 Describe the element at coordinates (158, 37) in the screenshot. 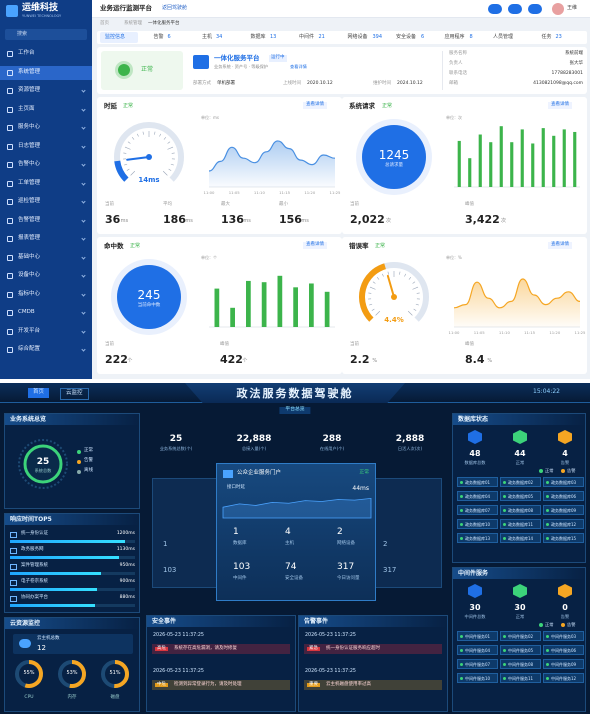

I see `tab-label: 告警` at that location.